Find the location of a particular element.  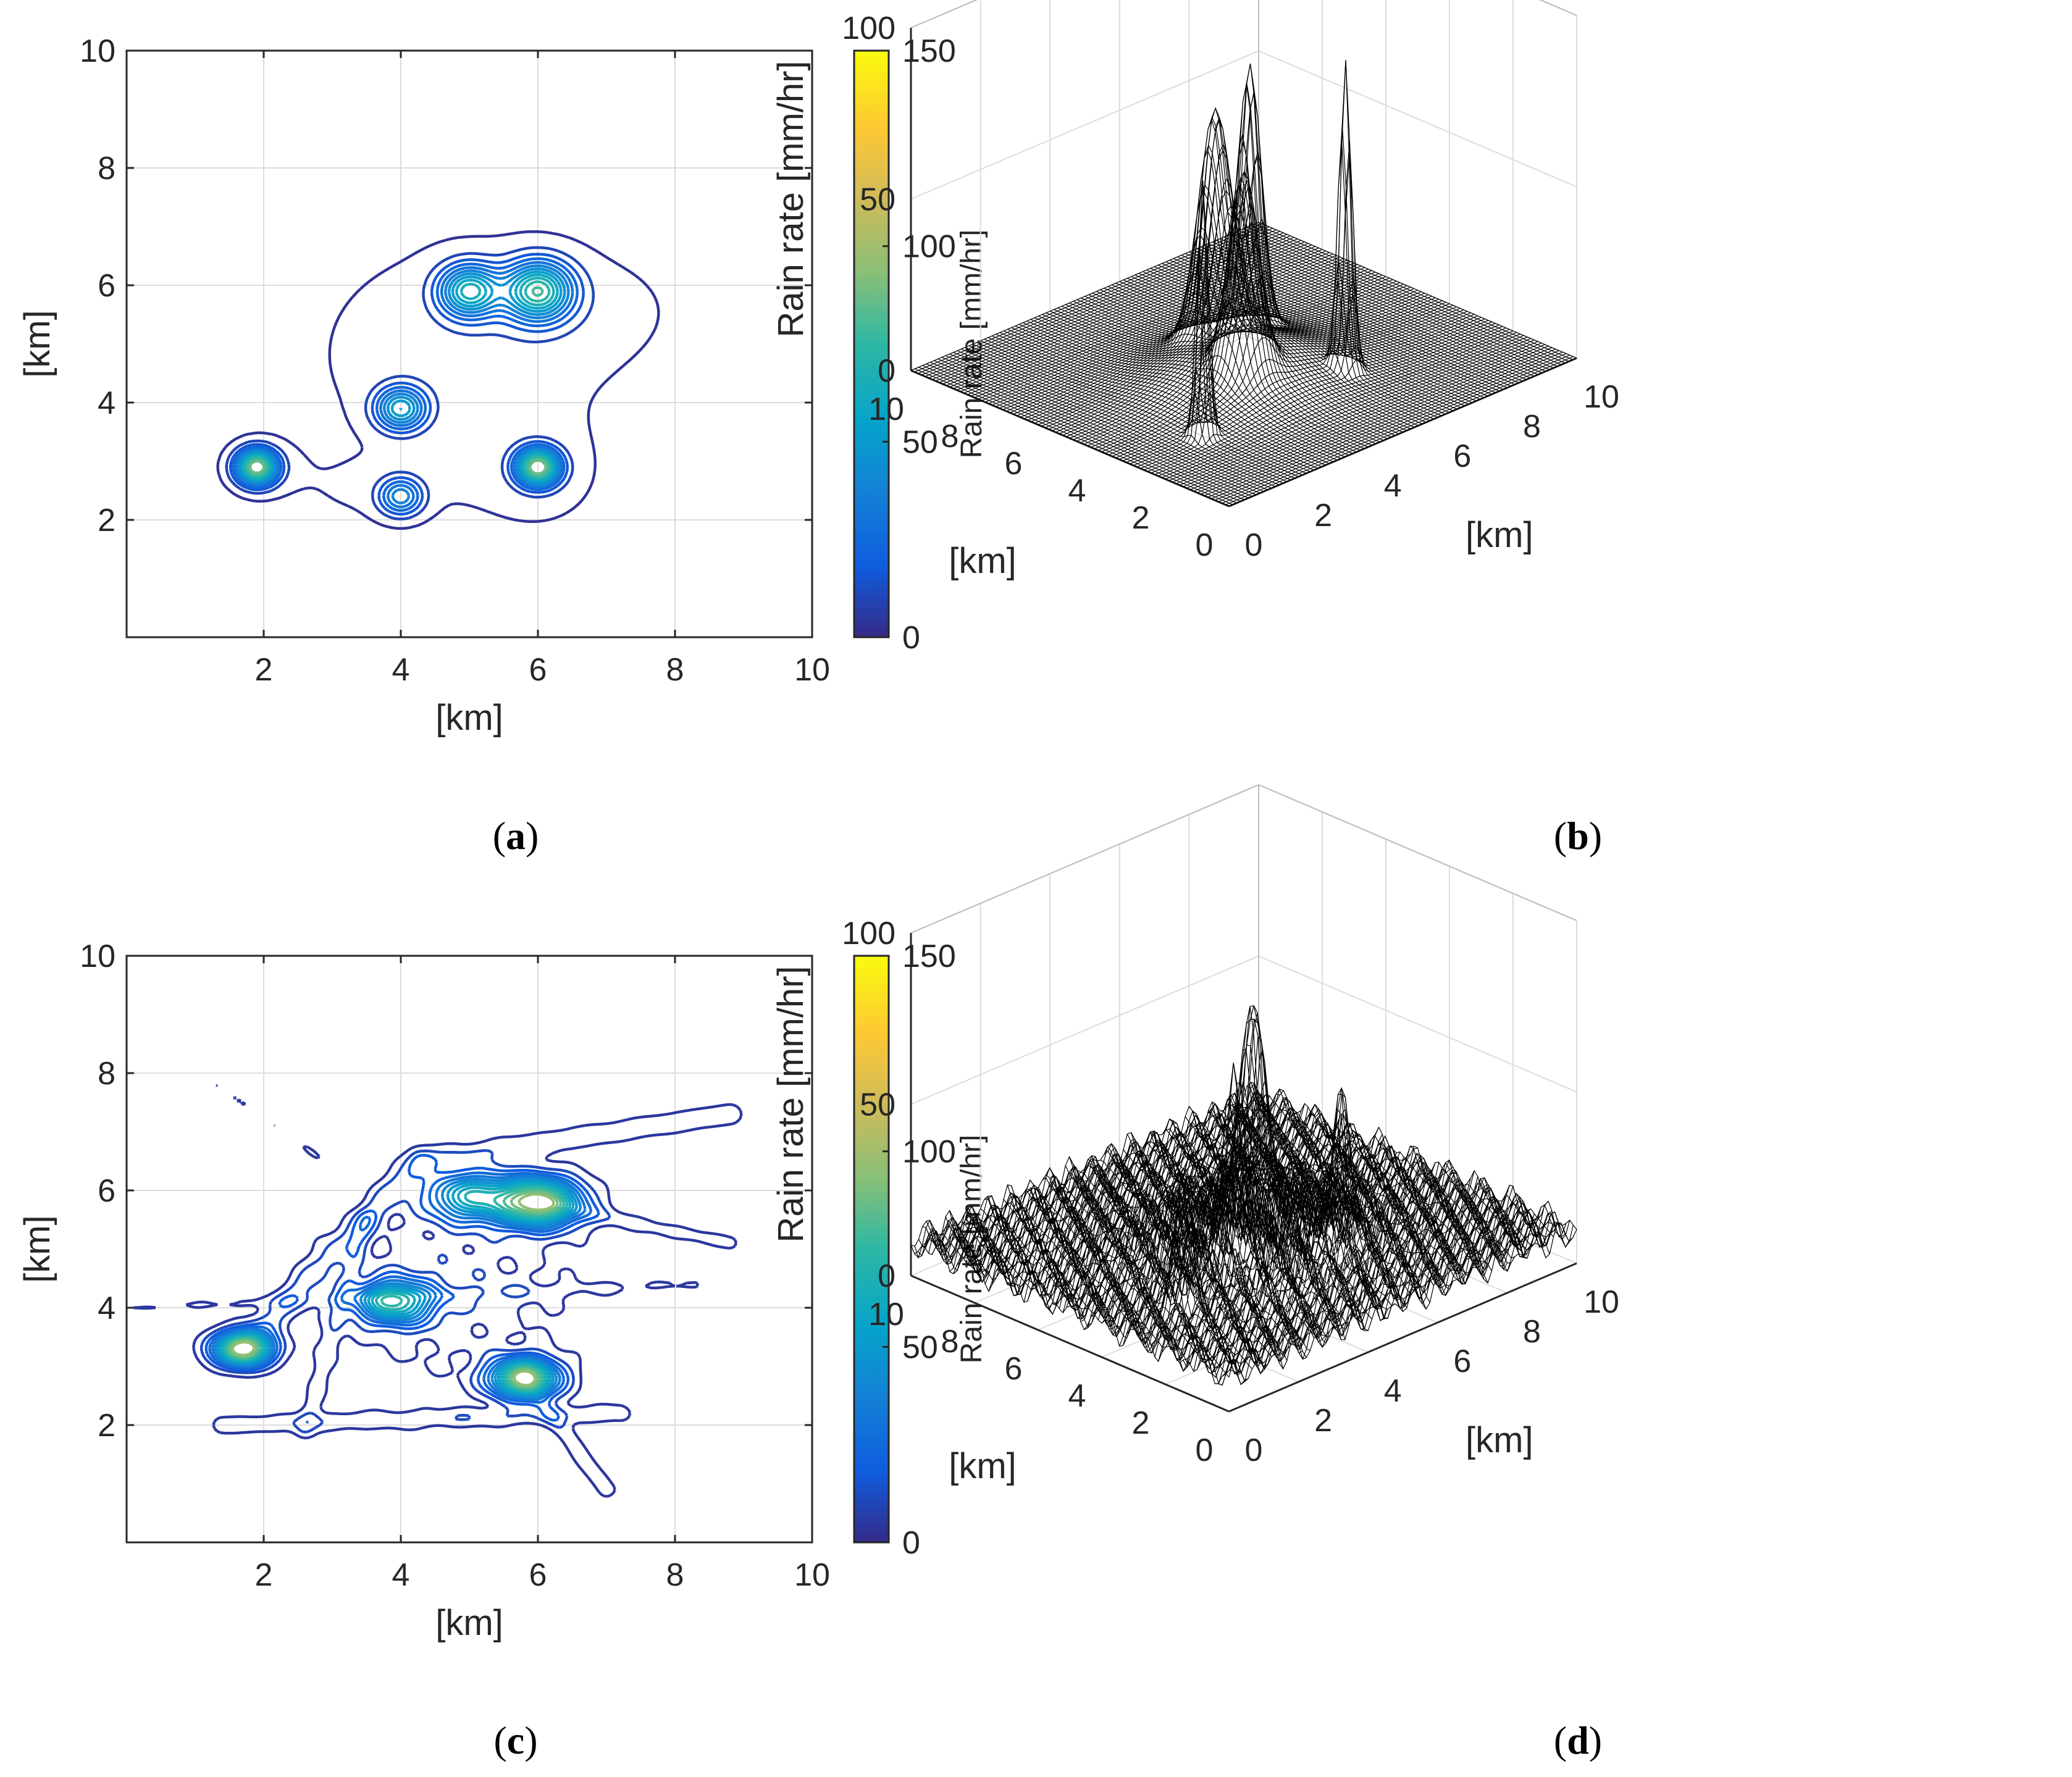

x-tick-label: 6 is located at coordinates (538, 1575).